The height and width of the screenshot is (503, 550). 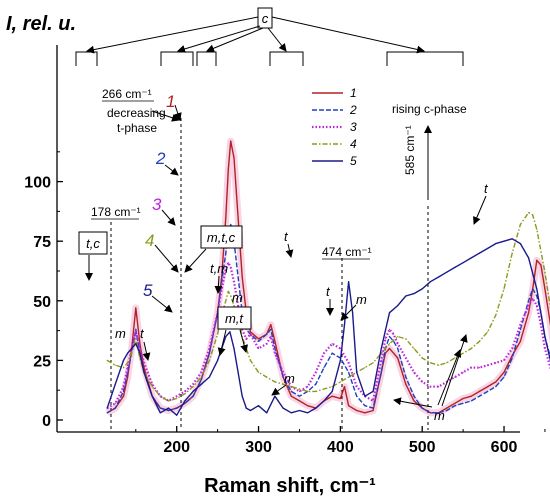 What do you see at coordinates (286, 236) in the screenshot?
I see `label-t-2: t` at bounding box center [286, 236].